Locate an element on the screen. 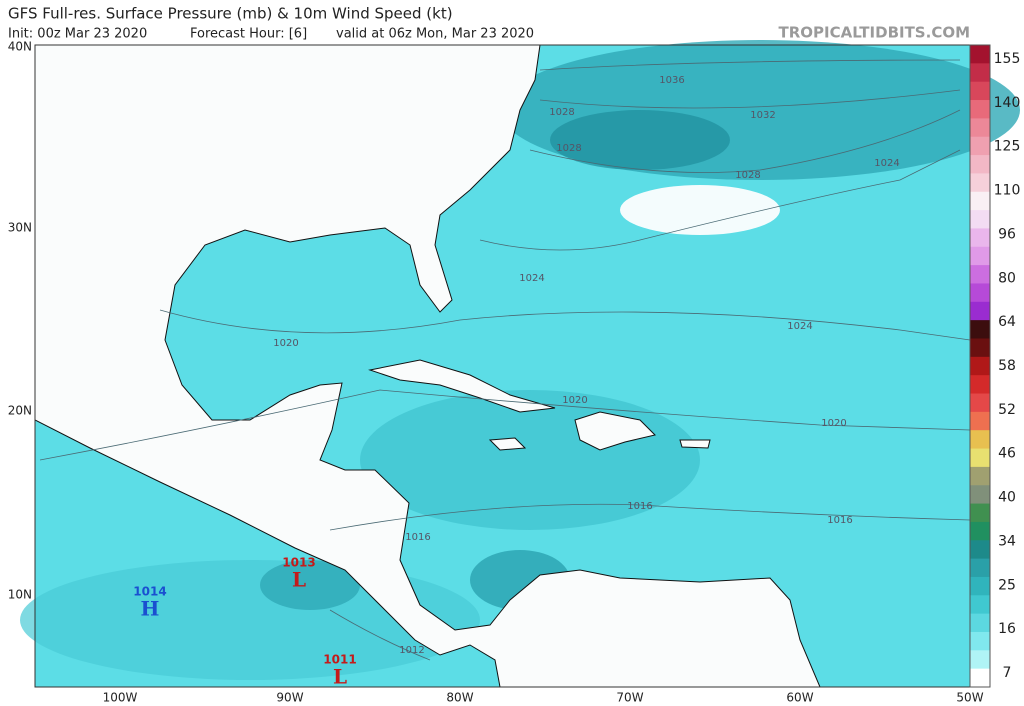 The image size is (1024, 706). lon-label: 100W is located at coordinates (120, 698).